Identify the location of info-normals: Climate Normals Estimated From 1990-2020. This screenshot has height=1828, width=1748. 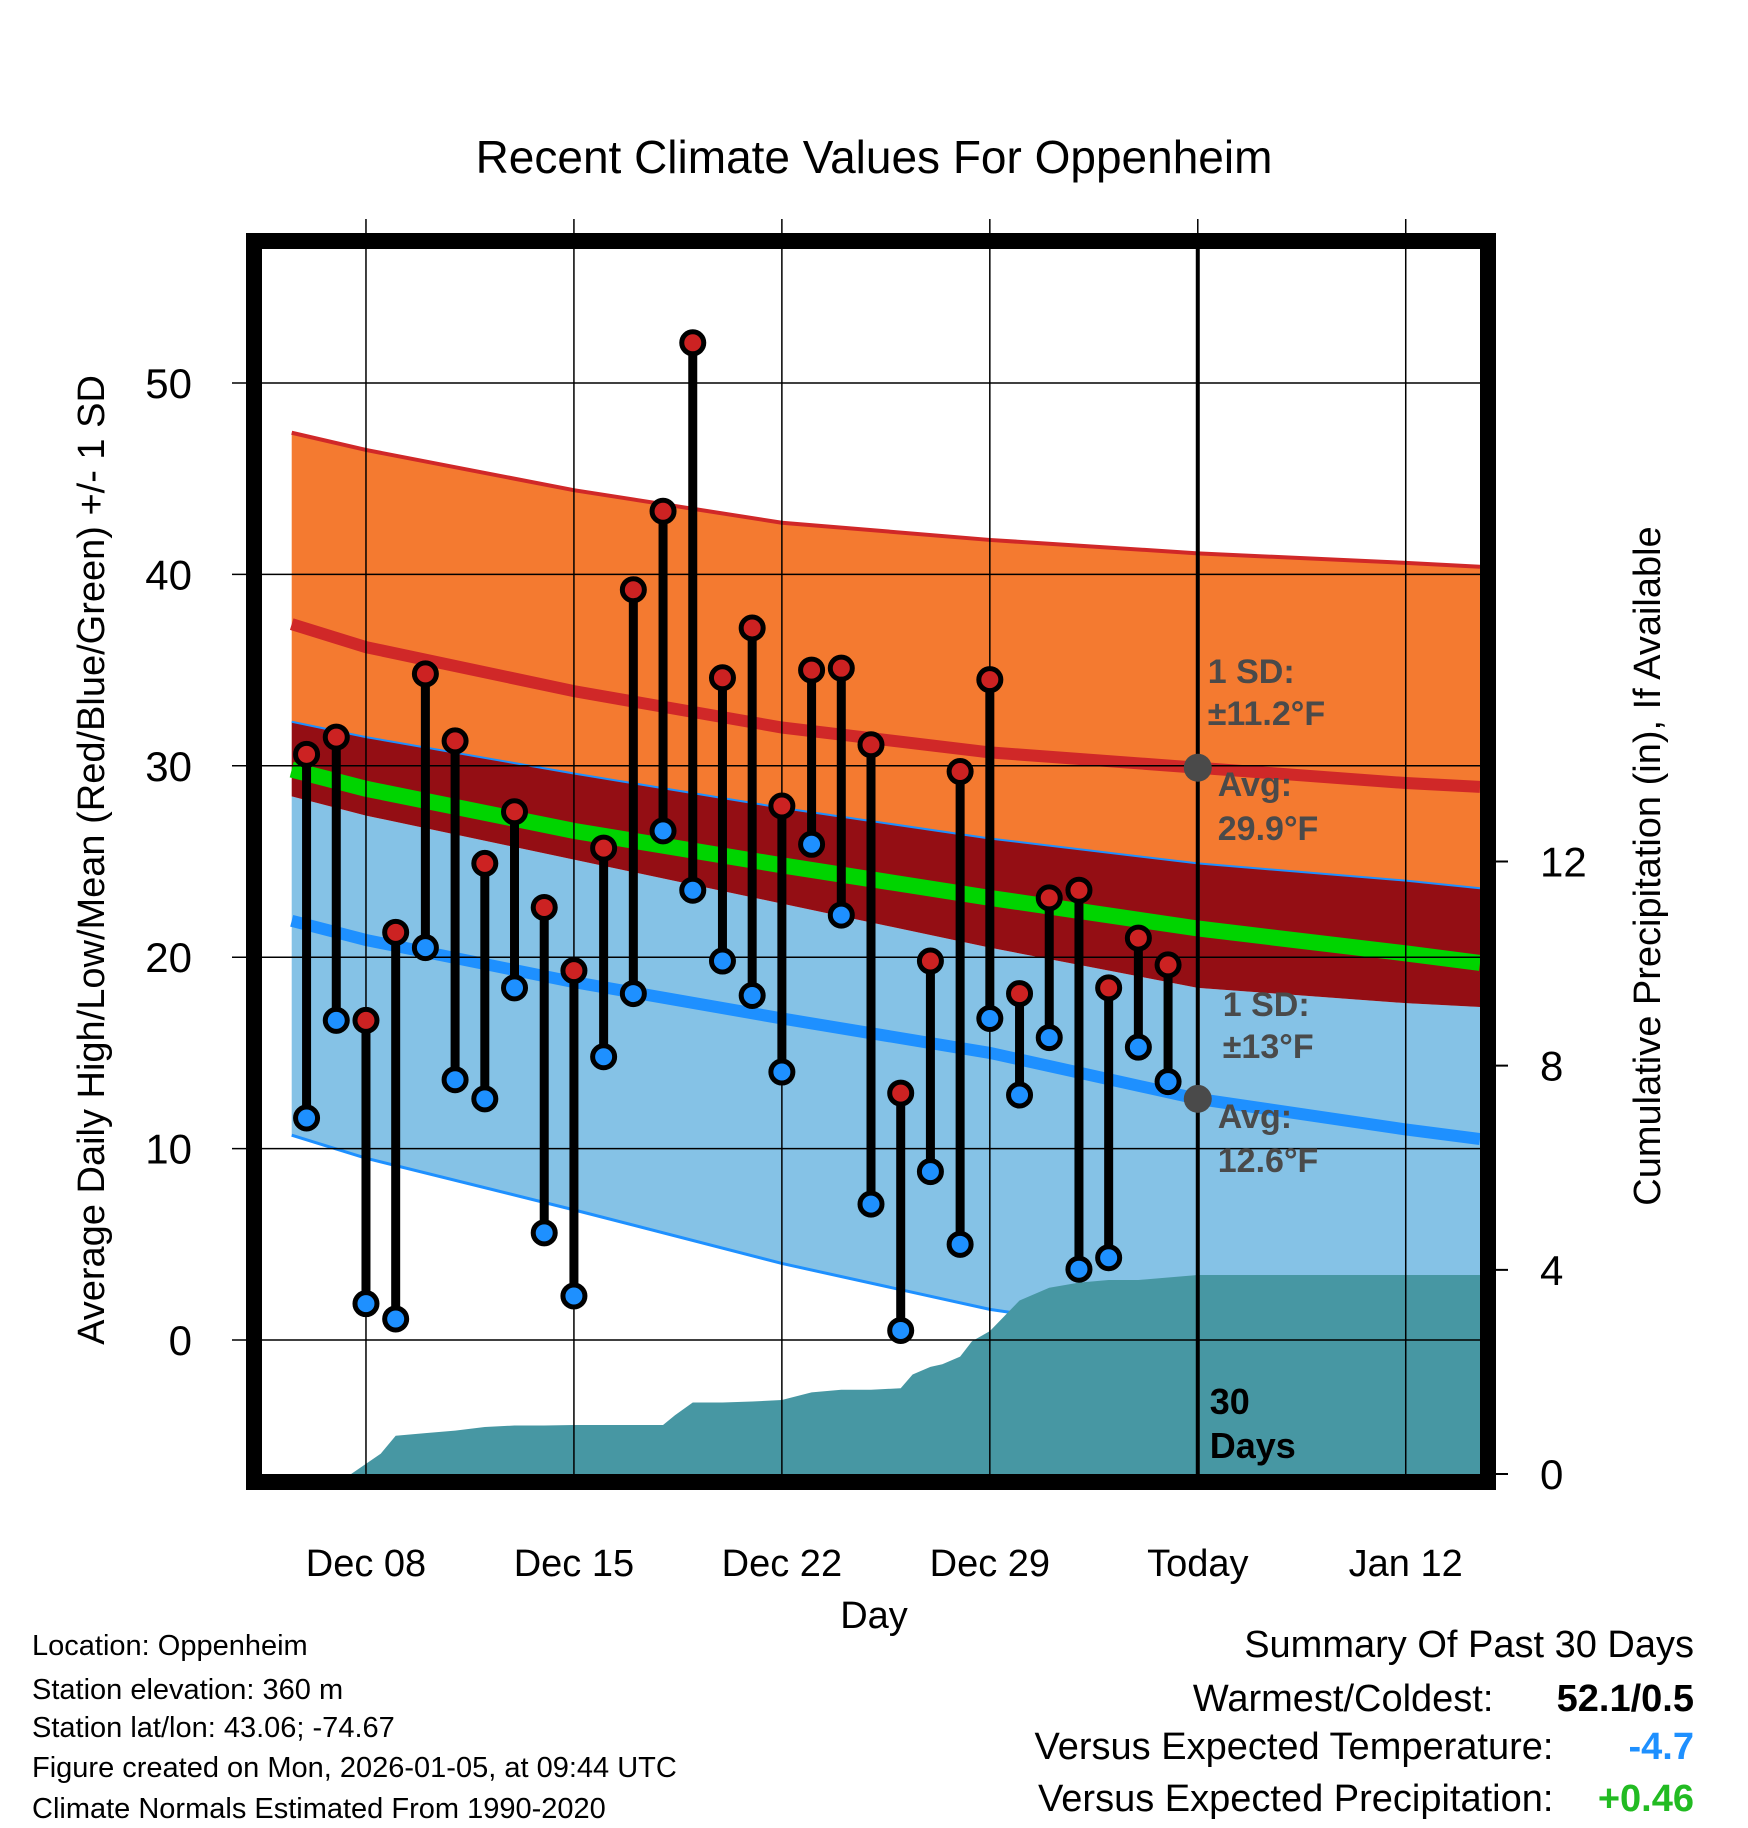
(319, 1809).